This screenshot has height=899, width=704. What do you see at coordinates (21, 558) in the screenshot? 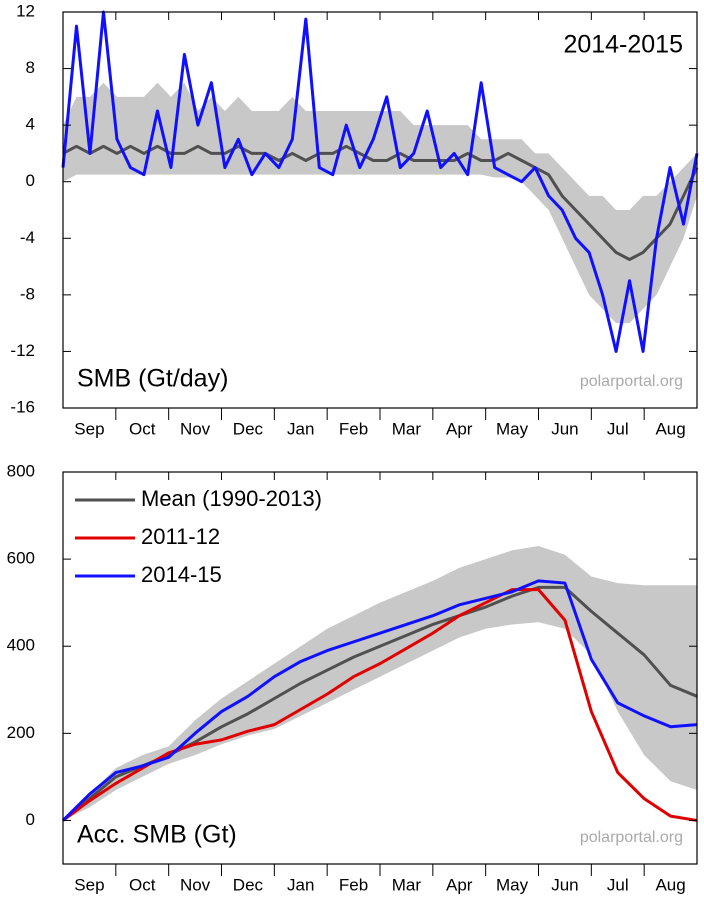
I see `y-tick-label: 600` at bounding box center [21, 558].